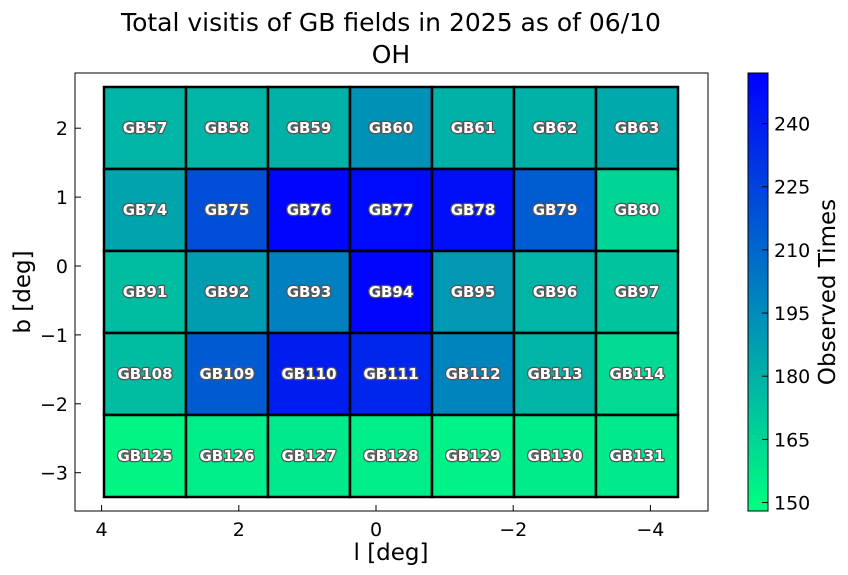 The width and height of the screenshot is (848, 575). I want to click on colorbar-label: Observed Times, so click(828, 292).